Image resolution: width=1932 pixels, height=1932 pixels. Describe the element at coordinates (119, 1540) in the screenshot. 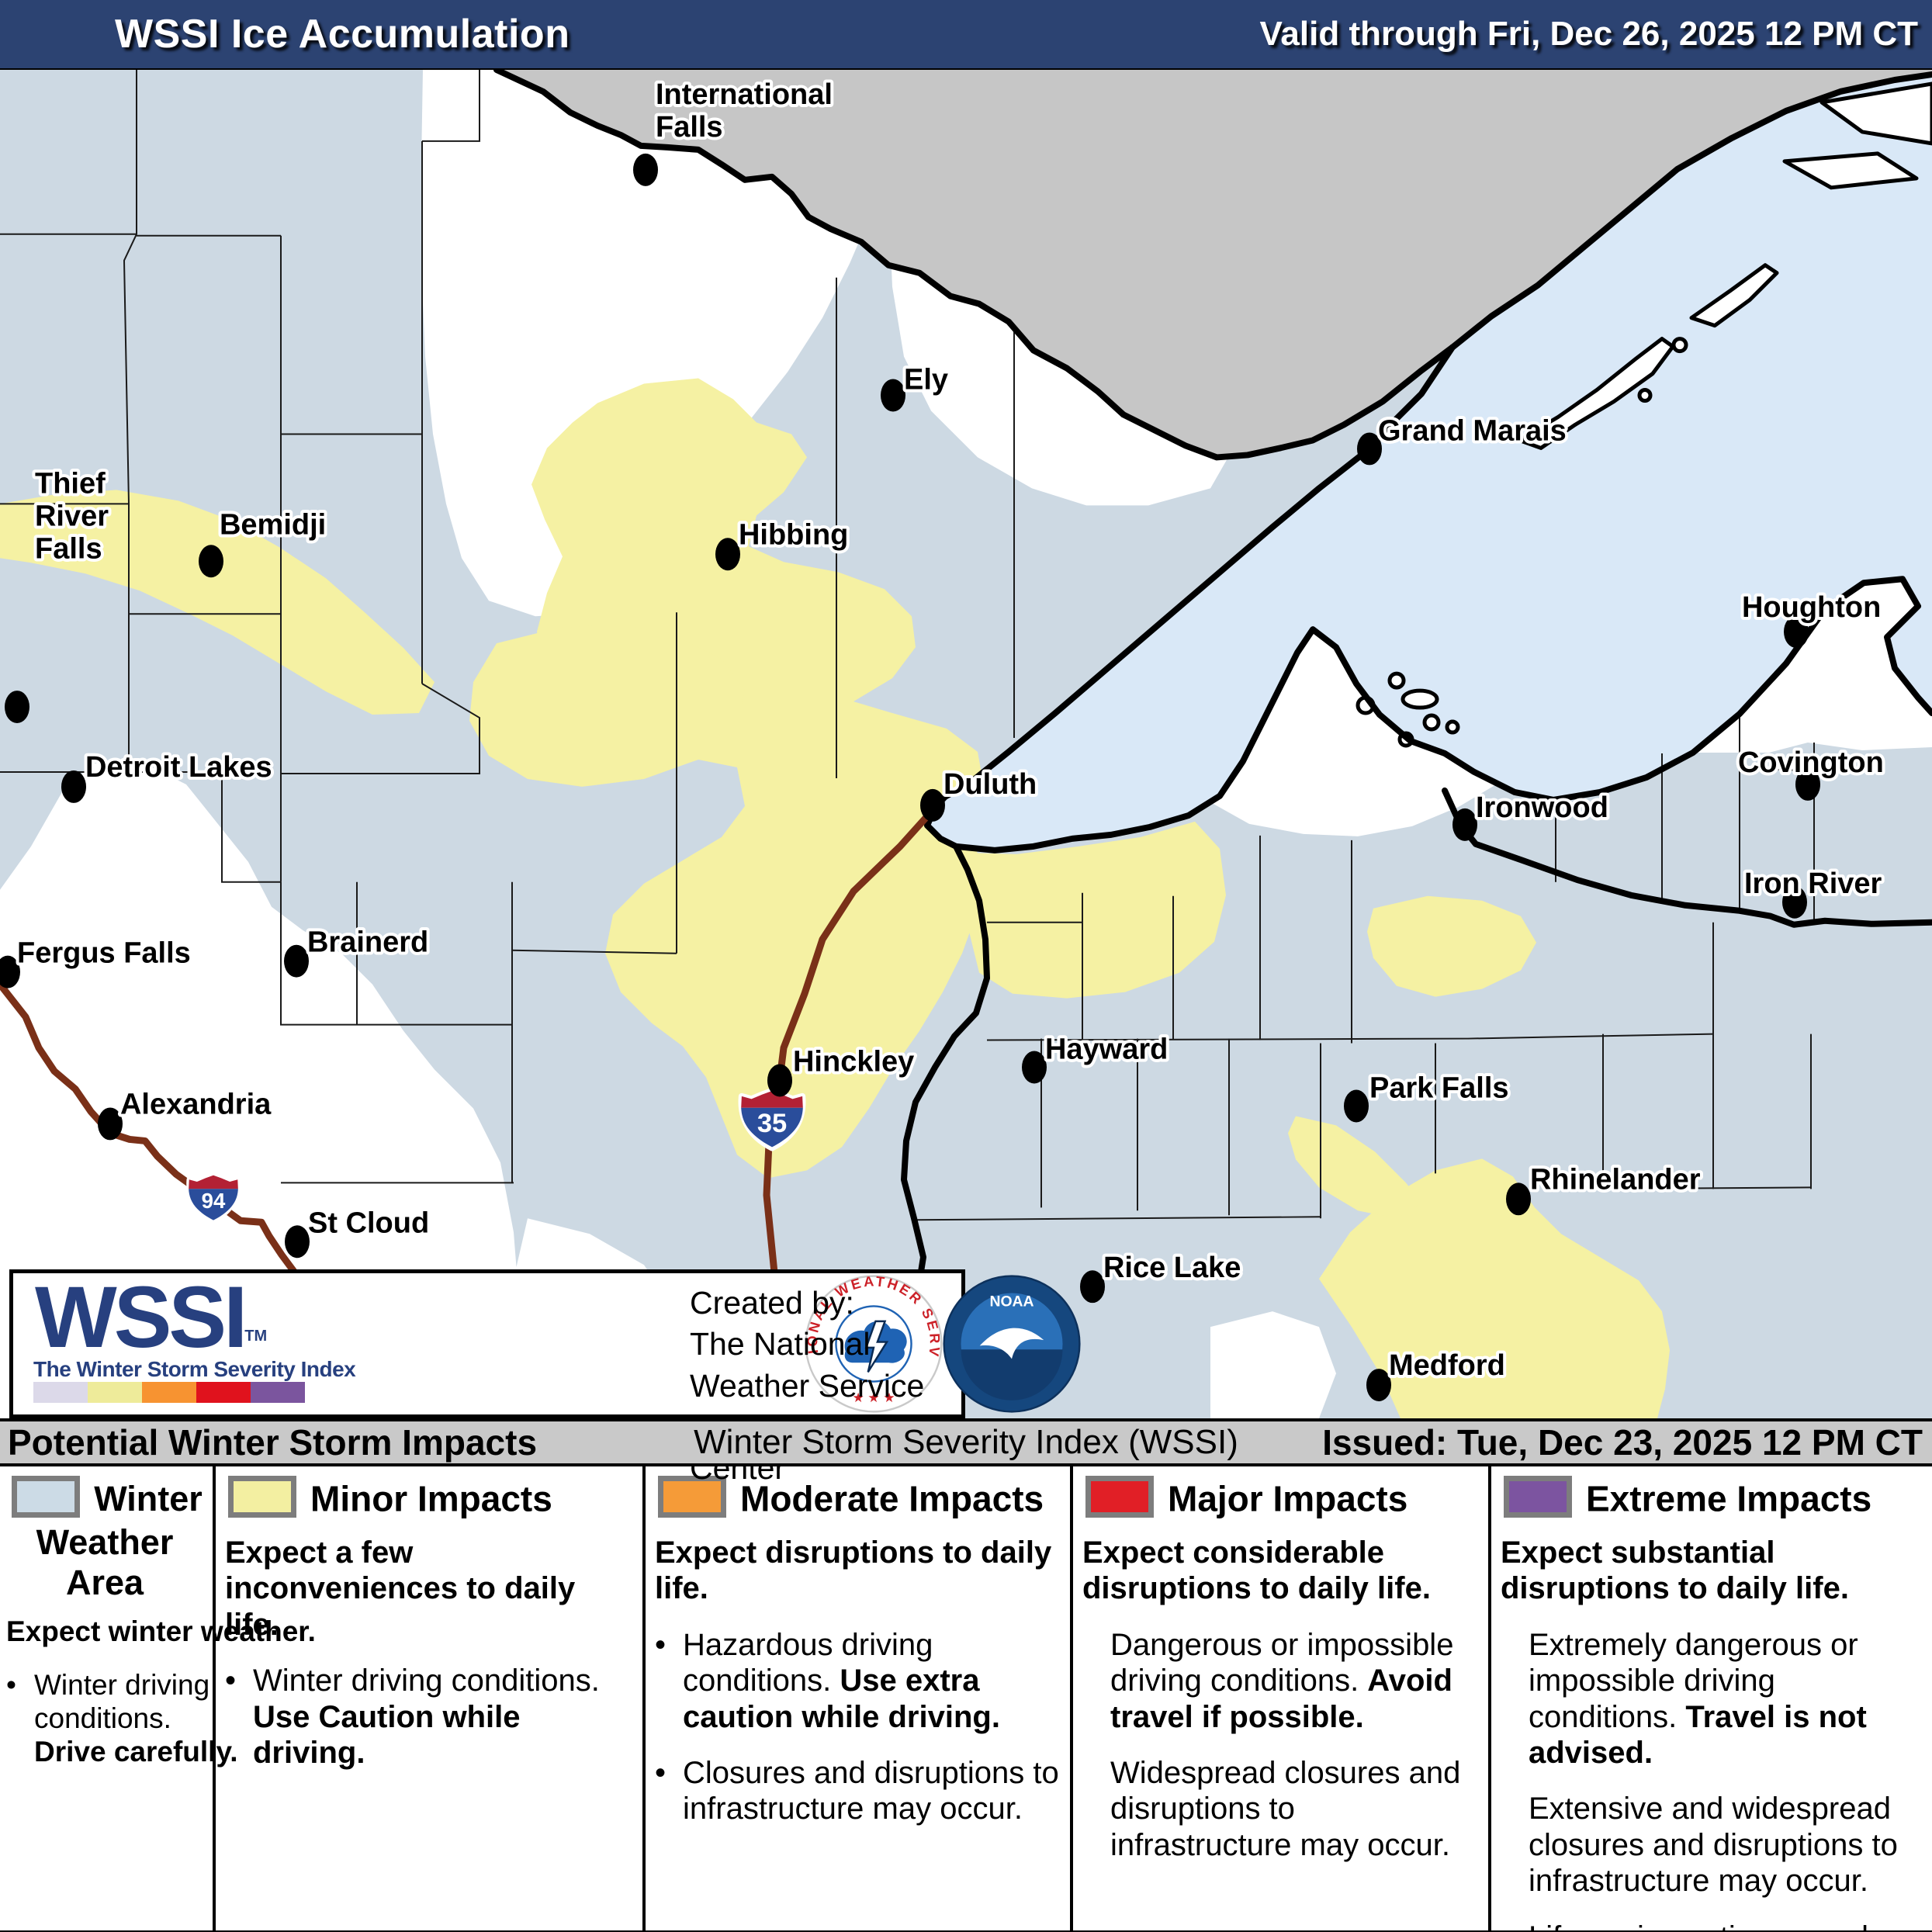

I see `legend-title-winter-weather-area: Winter Weather Area` at that location.